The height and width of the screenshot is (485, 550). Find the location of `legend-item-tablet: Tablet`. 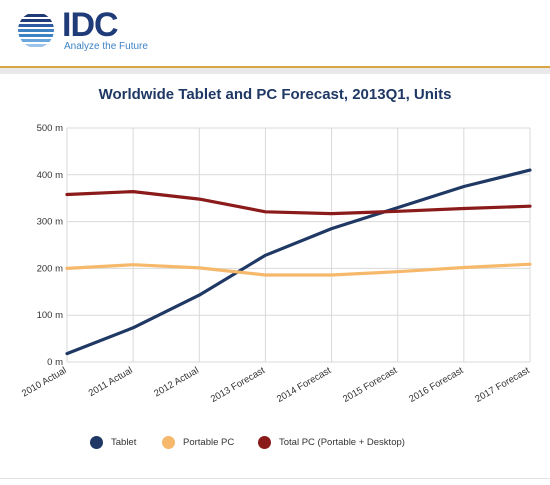

legend-item-tablet: Tablet is located at coordinates (113, 442).